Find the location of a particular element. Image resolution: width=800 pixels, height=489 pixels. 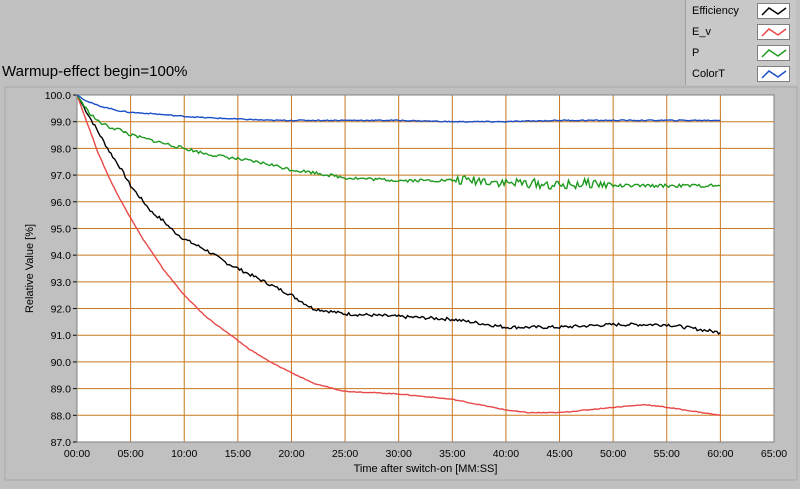

y-axis-label: Relative Value [%] is located at coordinates (30, 268).